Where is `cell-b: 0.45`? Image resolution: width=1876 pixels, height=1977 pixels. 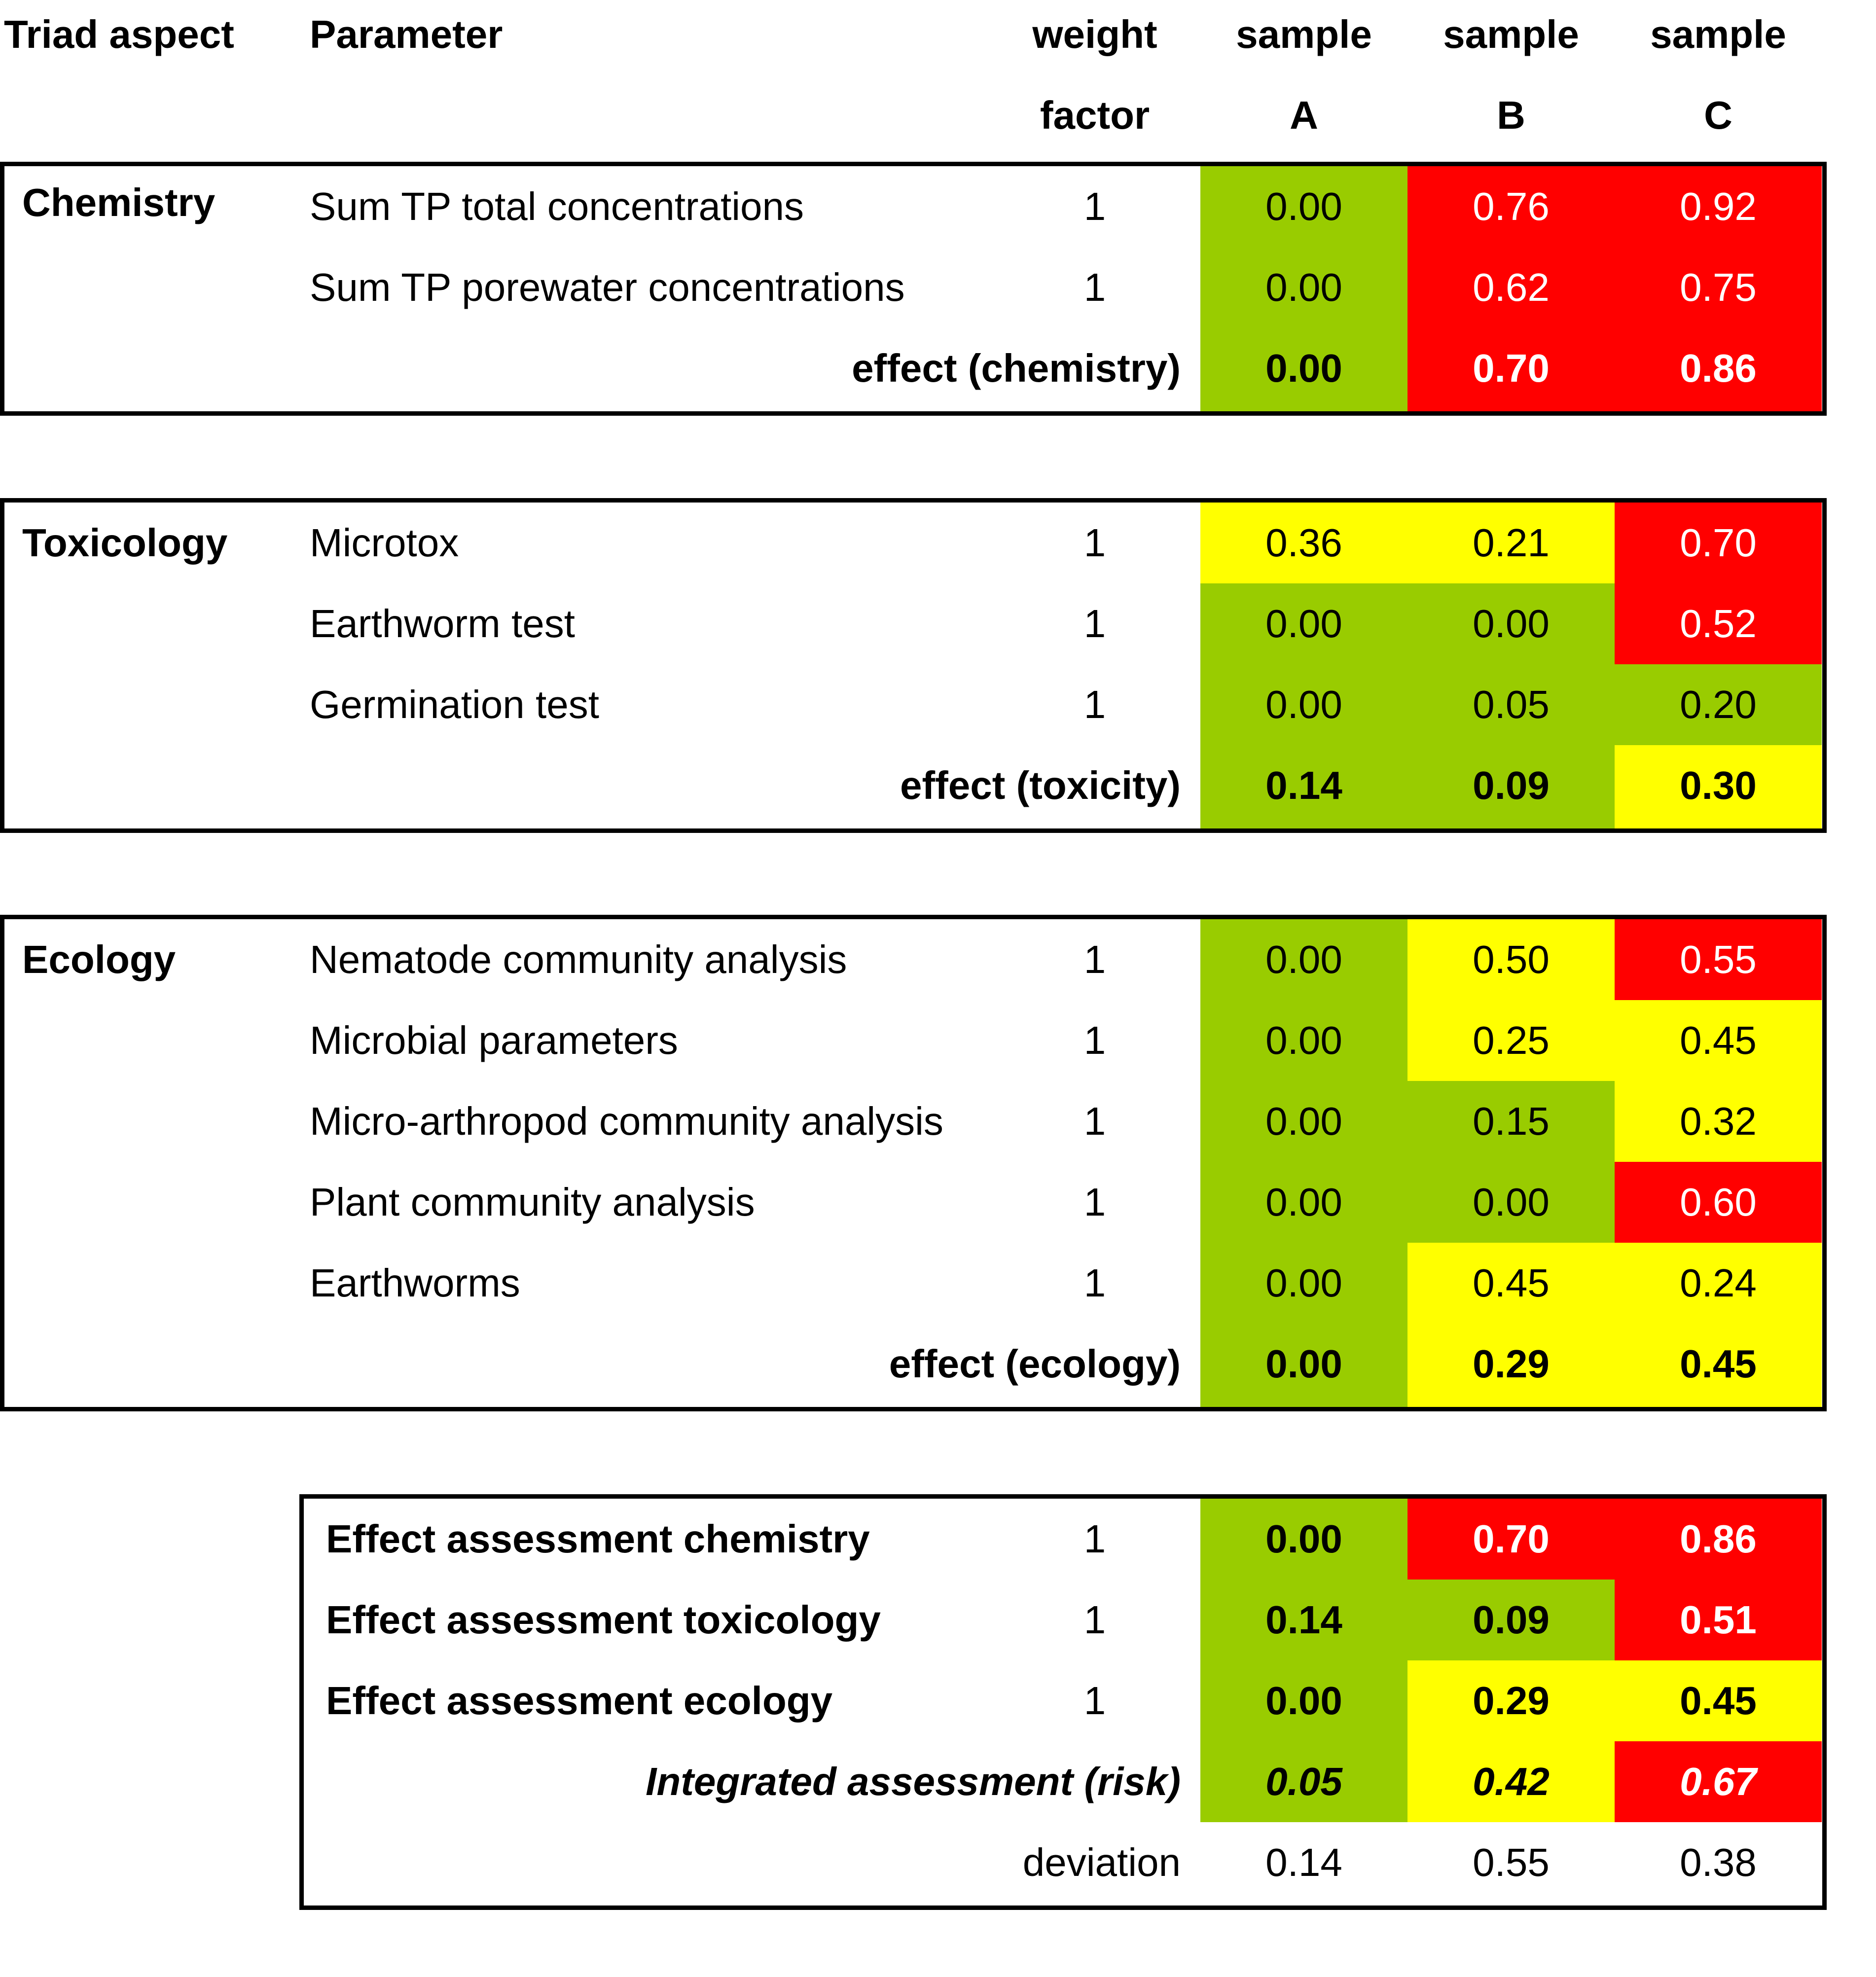
cell-b: 0.45 is located at coordinates (1511, 1283).